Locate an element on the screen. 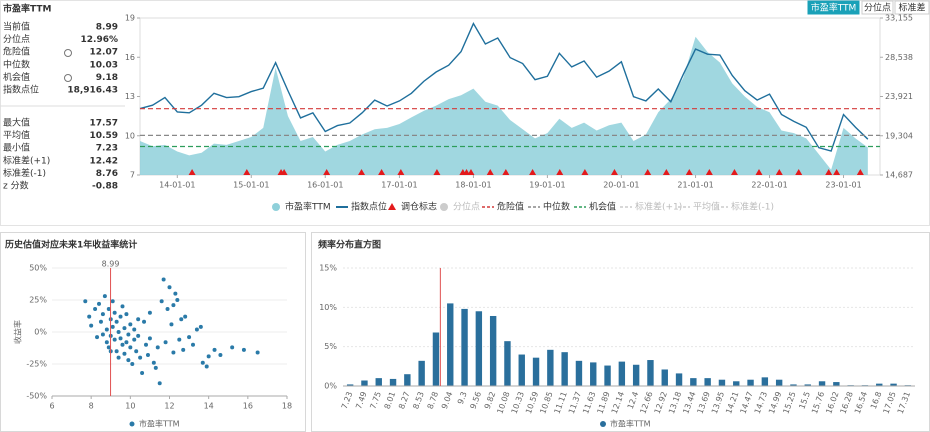 Image resolution: width=930 pixels, height=432 pixels. legend-label: 危险值 is located at coordinates (510, 207).